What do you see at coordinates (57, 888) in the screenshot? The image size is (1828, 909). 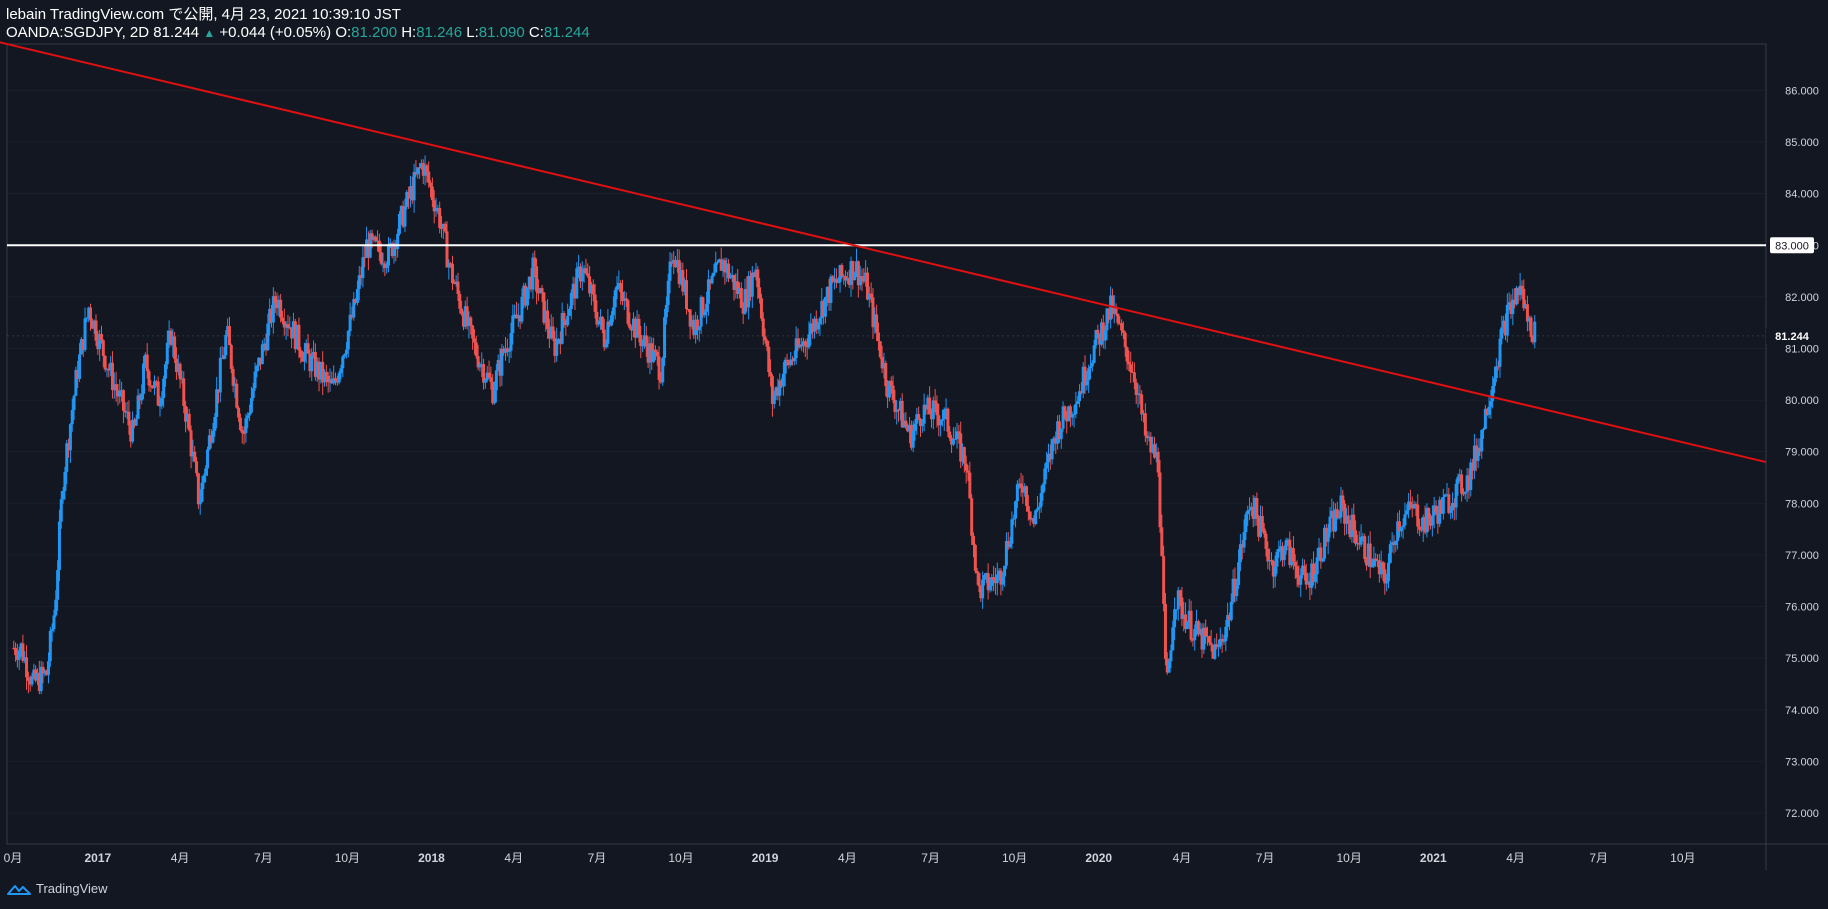 I see `footer: TradingView` at bounding box center [57, 888].